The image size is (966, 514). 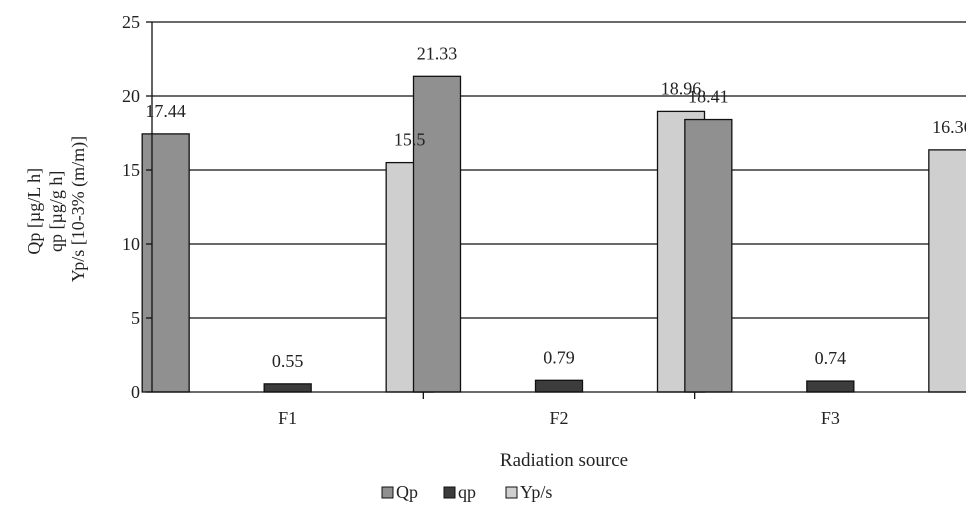 I want to click on y-axis-label-line-2: qp [µg/g h], so click(x=56, y=211).